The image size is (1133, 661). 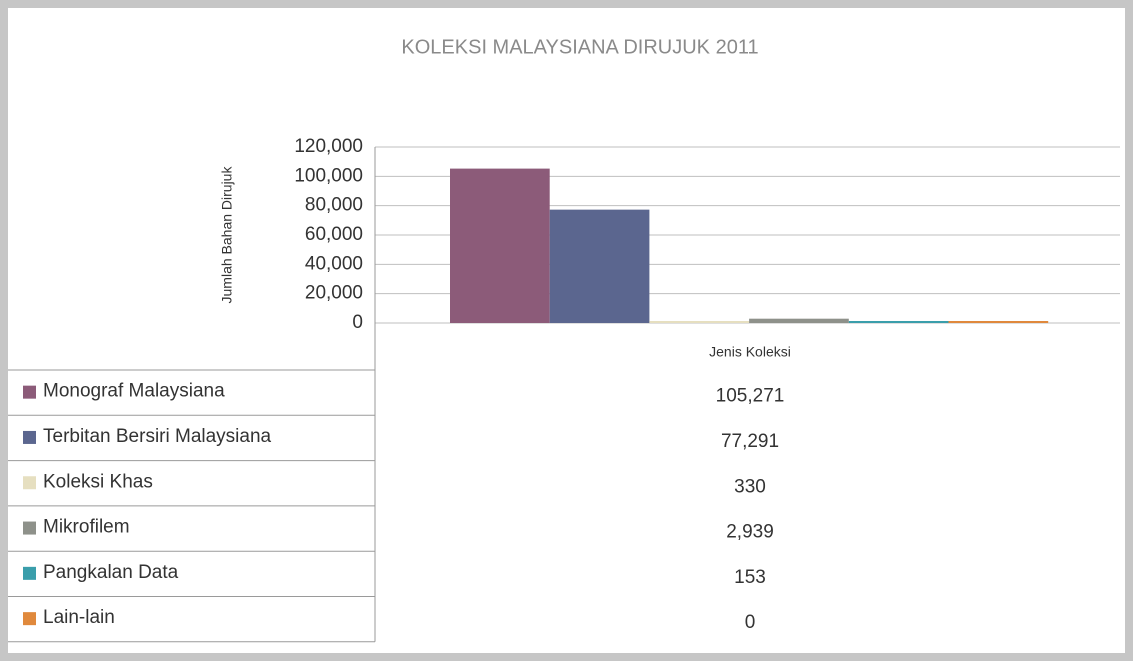 I want to click on legend-label: Lain-lain, so click(x=79, y=617).